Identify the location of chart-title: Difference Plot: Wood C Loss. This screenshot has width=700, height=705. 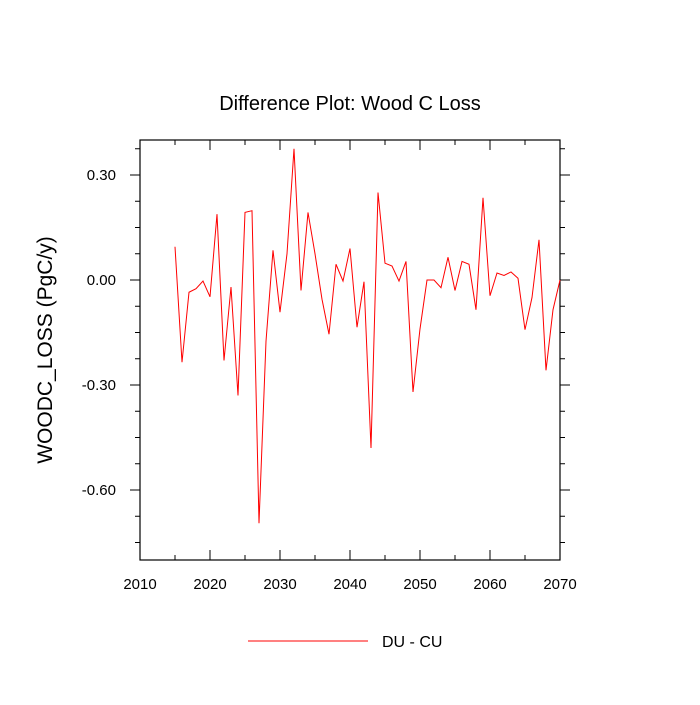
(350, 104).